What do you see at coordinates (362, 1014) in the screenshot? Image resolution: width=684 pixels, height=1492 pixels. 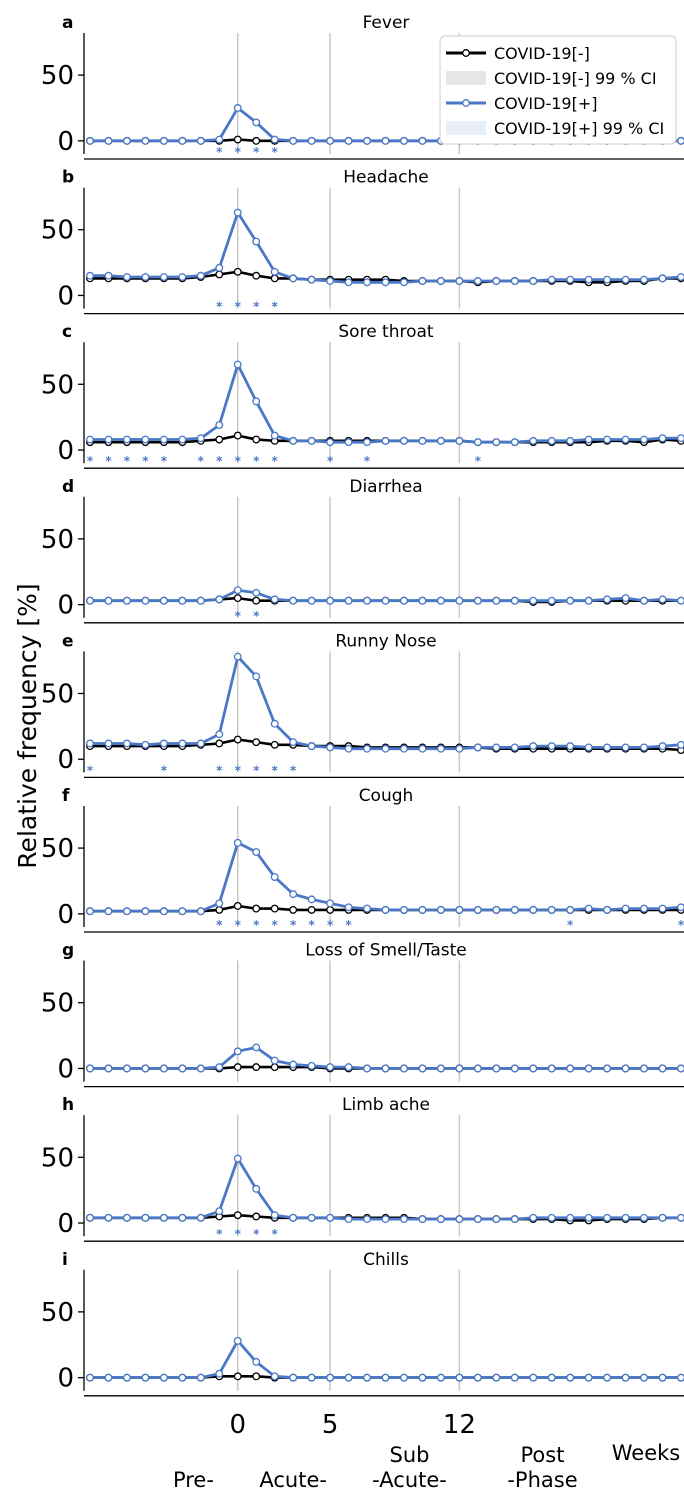 I see `panel-g: 0 50 g Loss of Smell/Taste` at bounding box center [362, 1014].